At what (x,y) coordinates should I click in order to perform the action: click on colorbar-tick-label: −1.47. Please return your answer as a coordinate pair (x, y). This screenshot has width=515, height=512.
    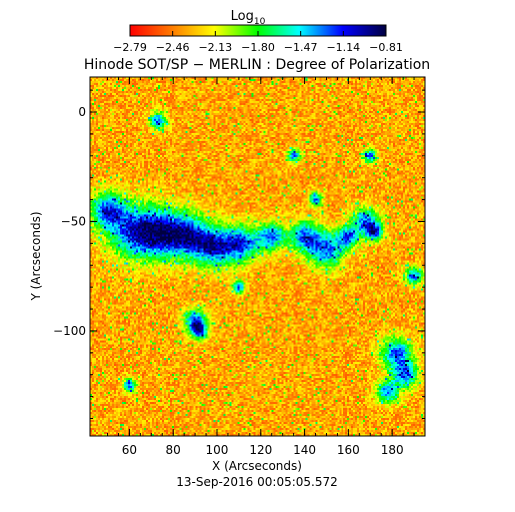
    Looking at the image, I should click on (301, 47).